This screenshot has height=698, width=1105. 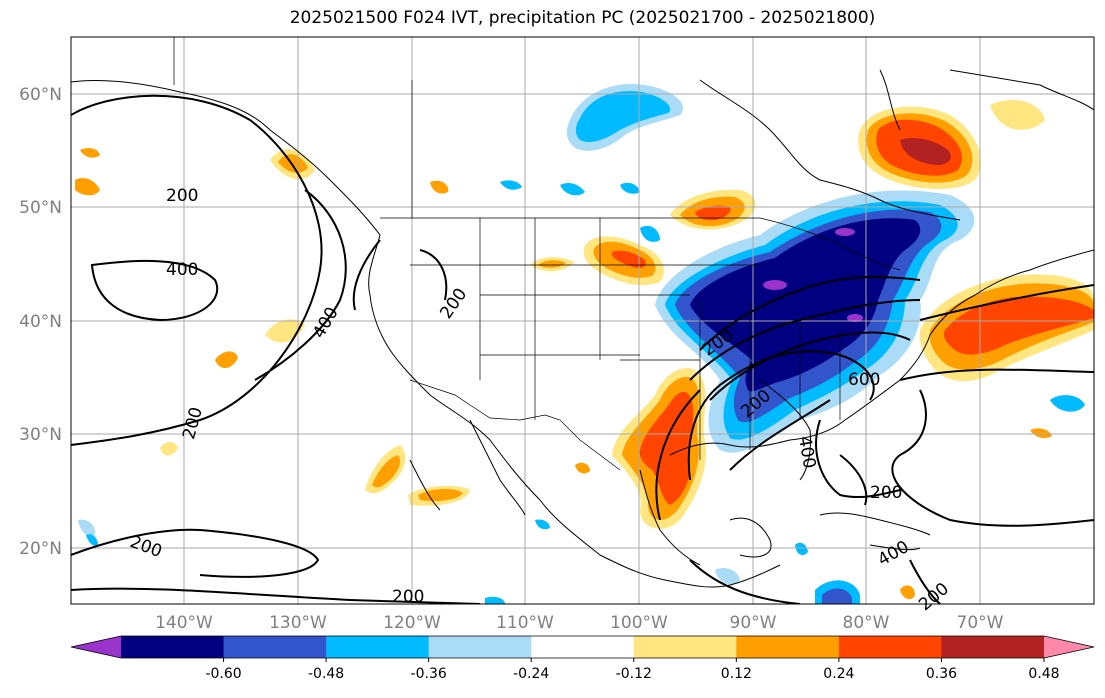 What do you see at coordinates (838, 674) in the screenshot?
I see `colorbar-tick-label: 0.24` at bounding box center [838, 674].